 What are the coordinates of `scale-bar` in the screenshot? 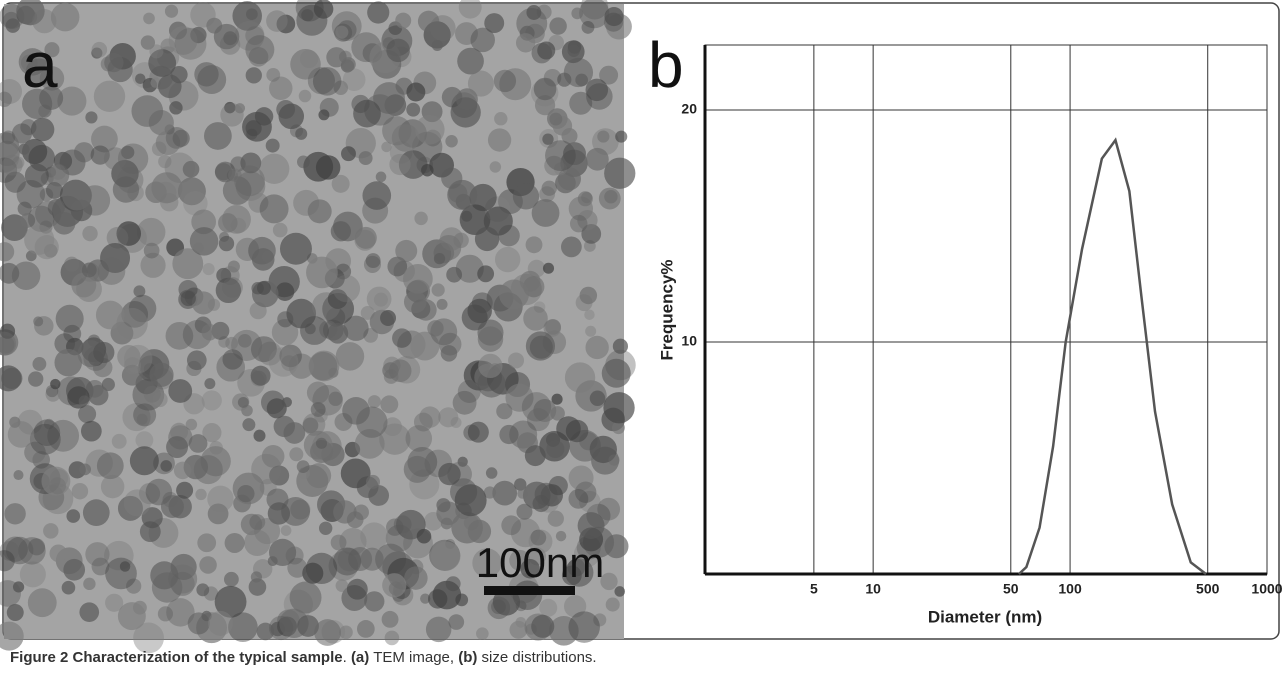 It's located at (529, 590).